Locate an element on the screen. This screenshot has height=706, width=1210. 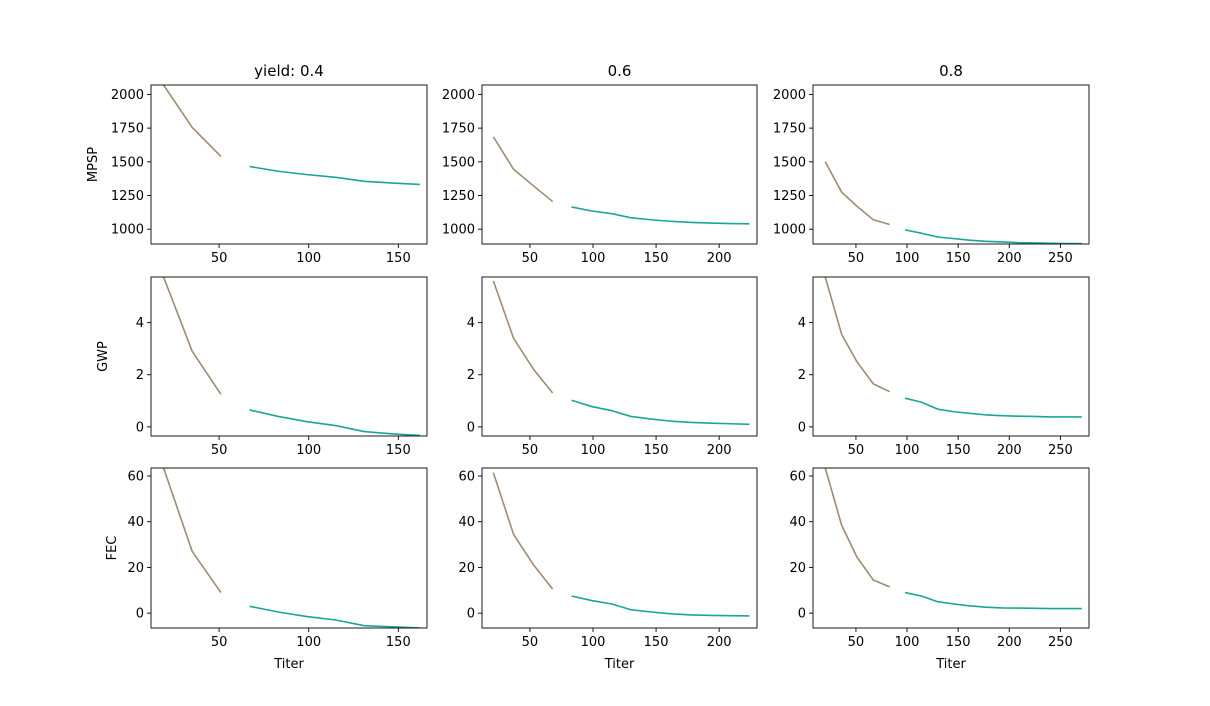
column-title: 0.6 is located at coordinates (620, 71).